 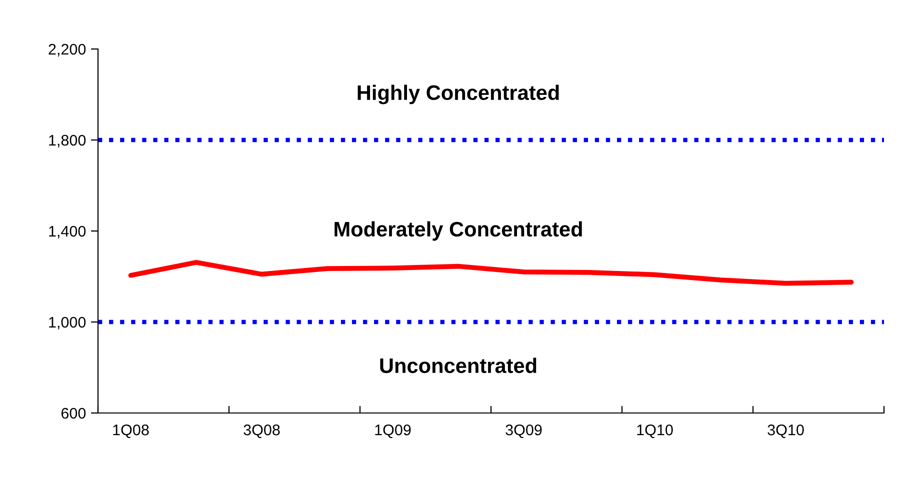 What do you see at coordinates (73, 413) in the screenshot?
I see `y-tick-label: 600` at bounding box center [73, 413].